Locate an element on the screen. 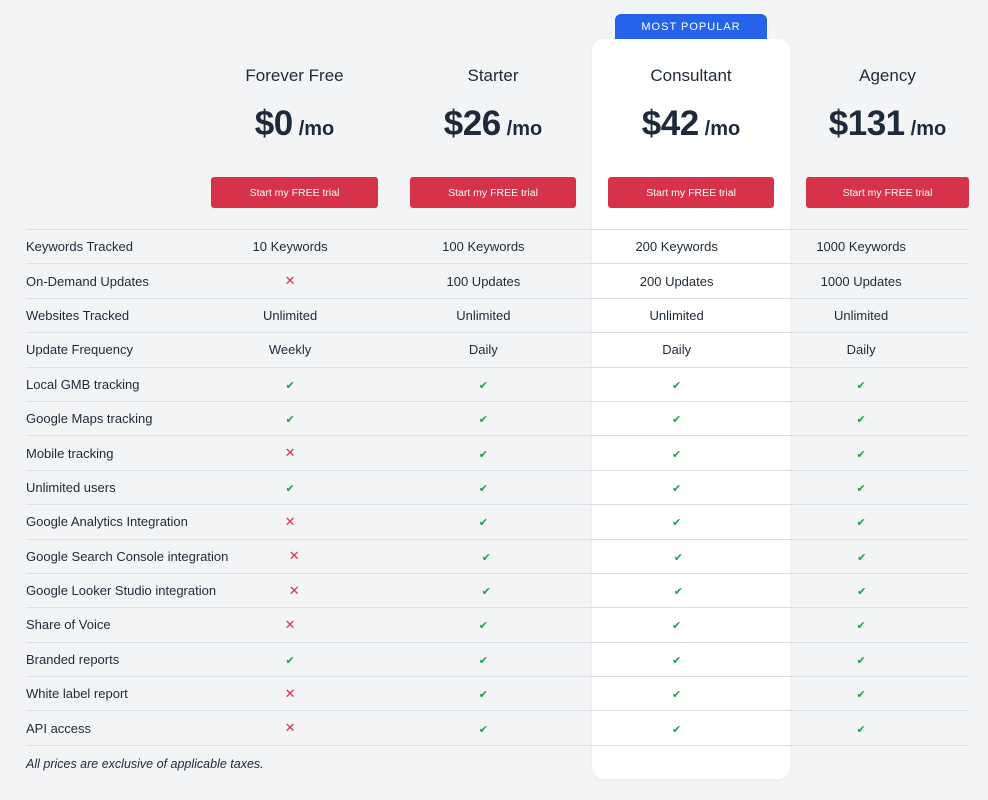  start-trial-button-agency: Start my FREE trial is located at coordinates (887, 192).